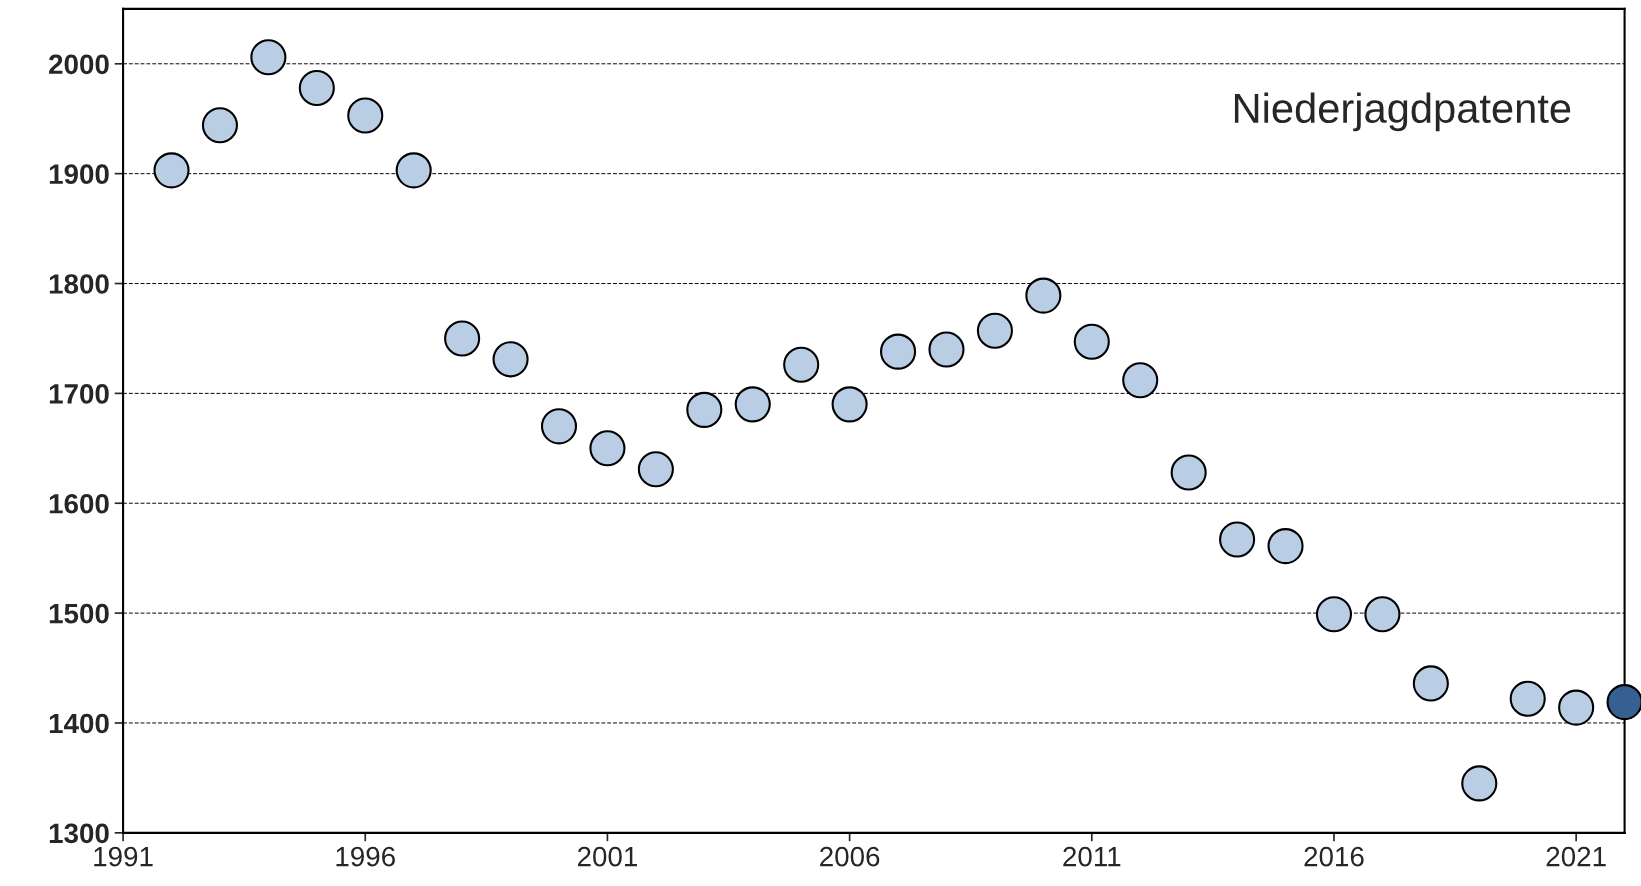  I want to click on y-tick-label: 1600, so click(79, 503).